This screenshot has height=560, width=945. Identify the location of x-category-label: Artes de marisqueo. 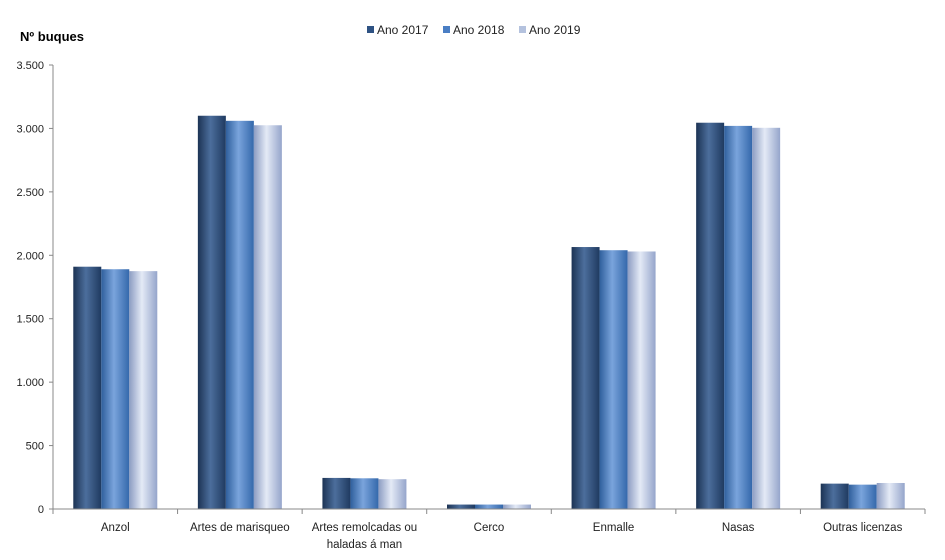
(240, 528).